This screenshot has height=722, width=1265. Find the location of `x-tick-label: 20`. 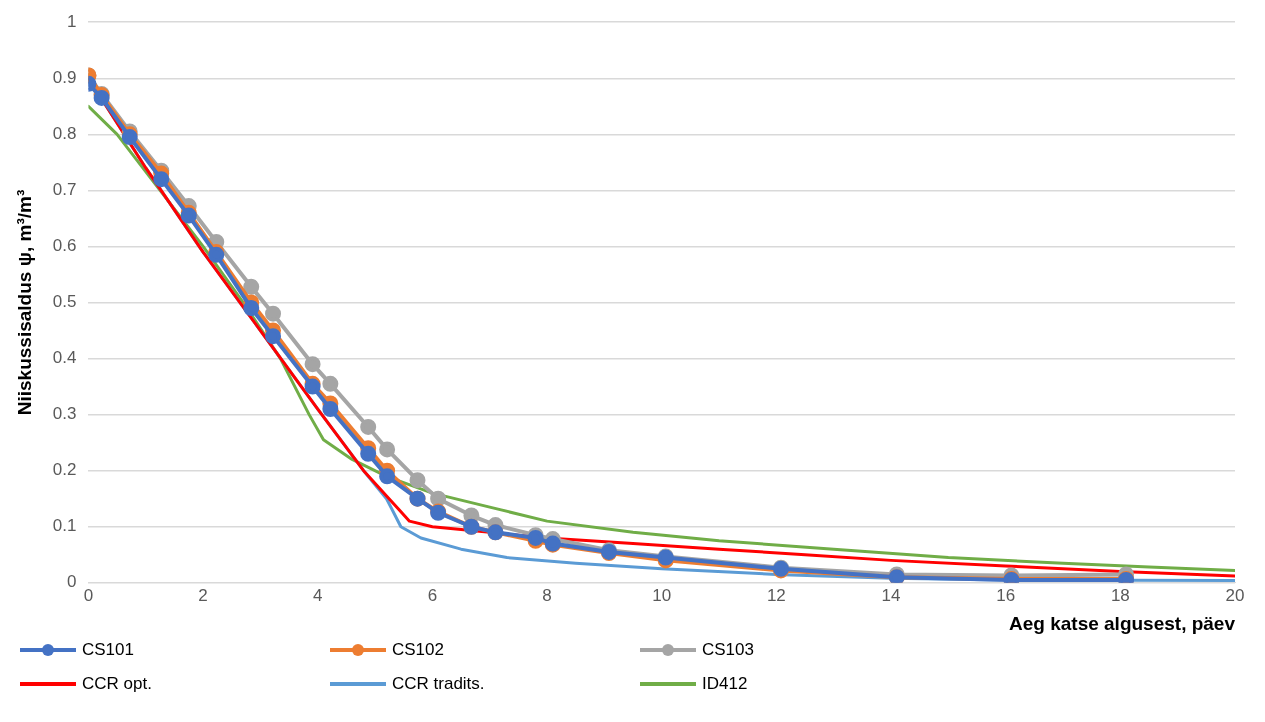

x-tick-label: 20 is located at coordinates (1235, 595).